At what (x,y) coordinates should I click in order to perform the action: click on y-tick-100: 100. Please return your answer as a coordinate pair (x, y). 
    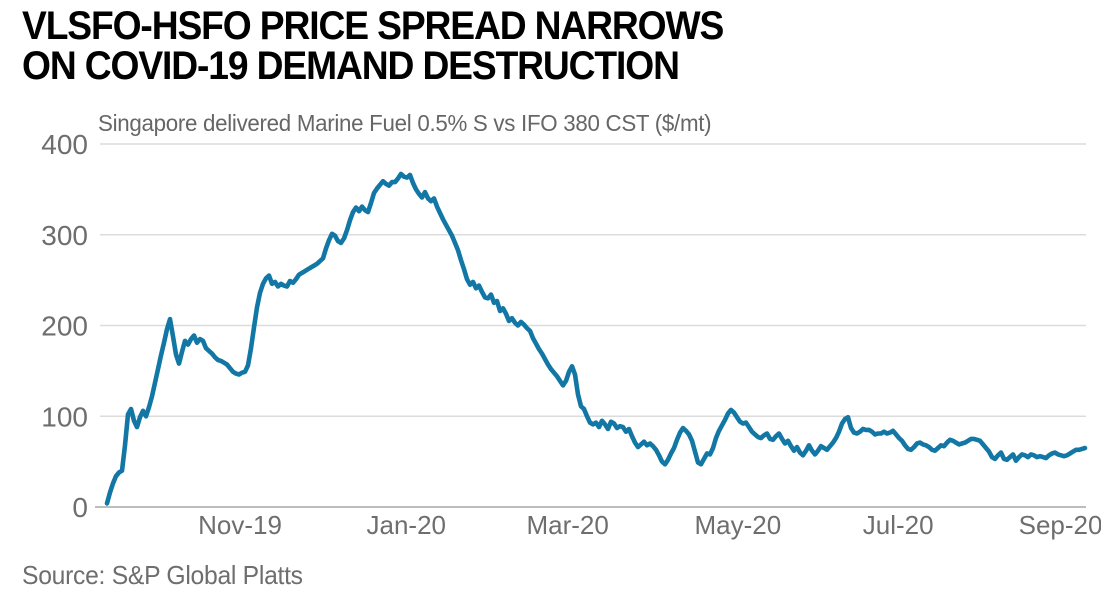
    Looking at the image, I should click on (64, 416).